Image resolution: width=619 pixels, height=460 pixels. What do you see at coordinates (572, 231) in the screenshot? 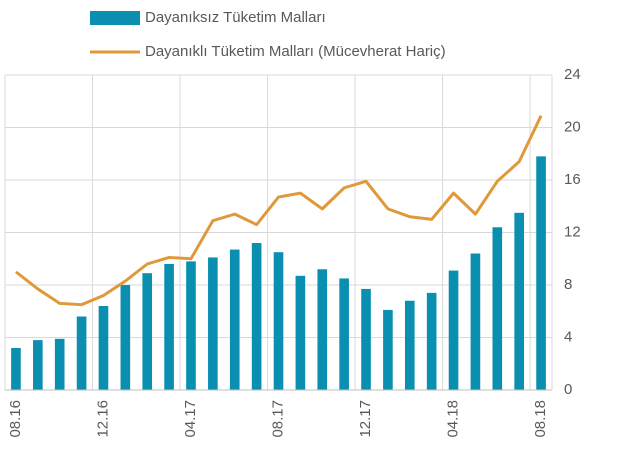
I see `y-tick-label: 12` at bounding box center [572, 231].